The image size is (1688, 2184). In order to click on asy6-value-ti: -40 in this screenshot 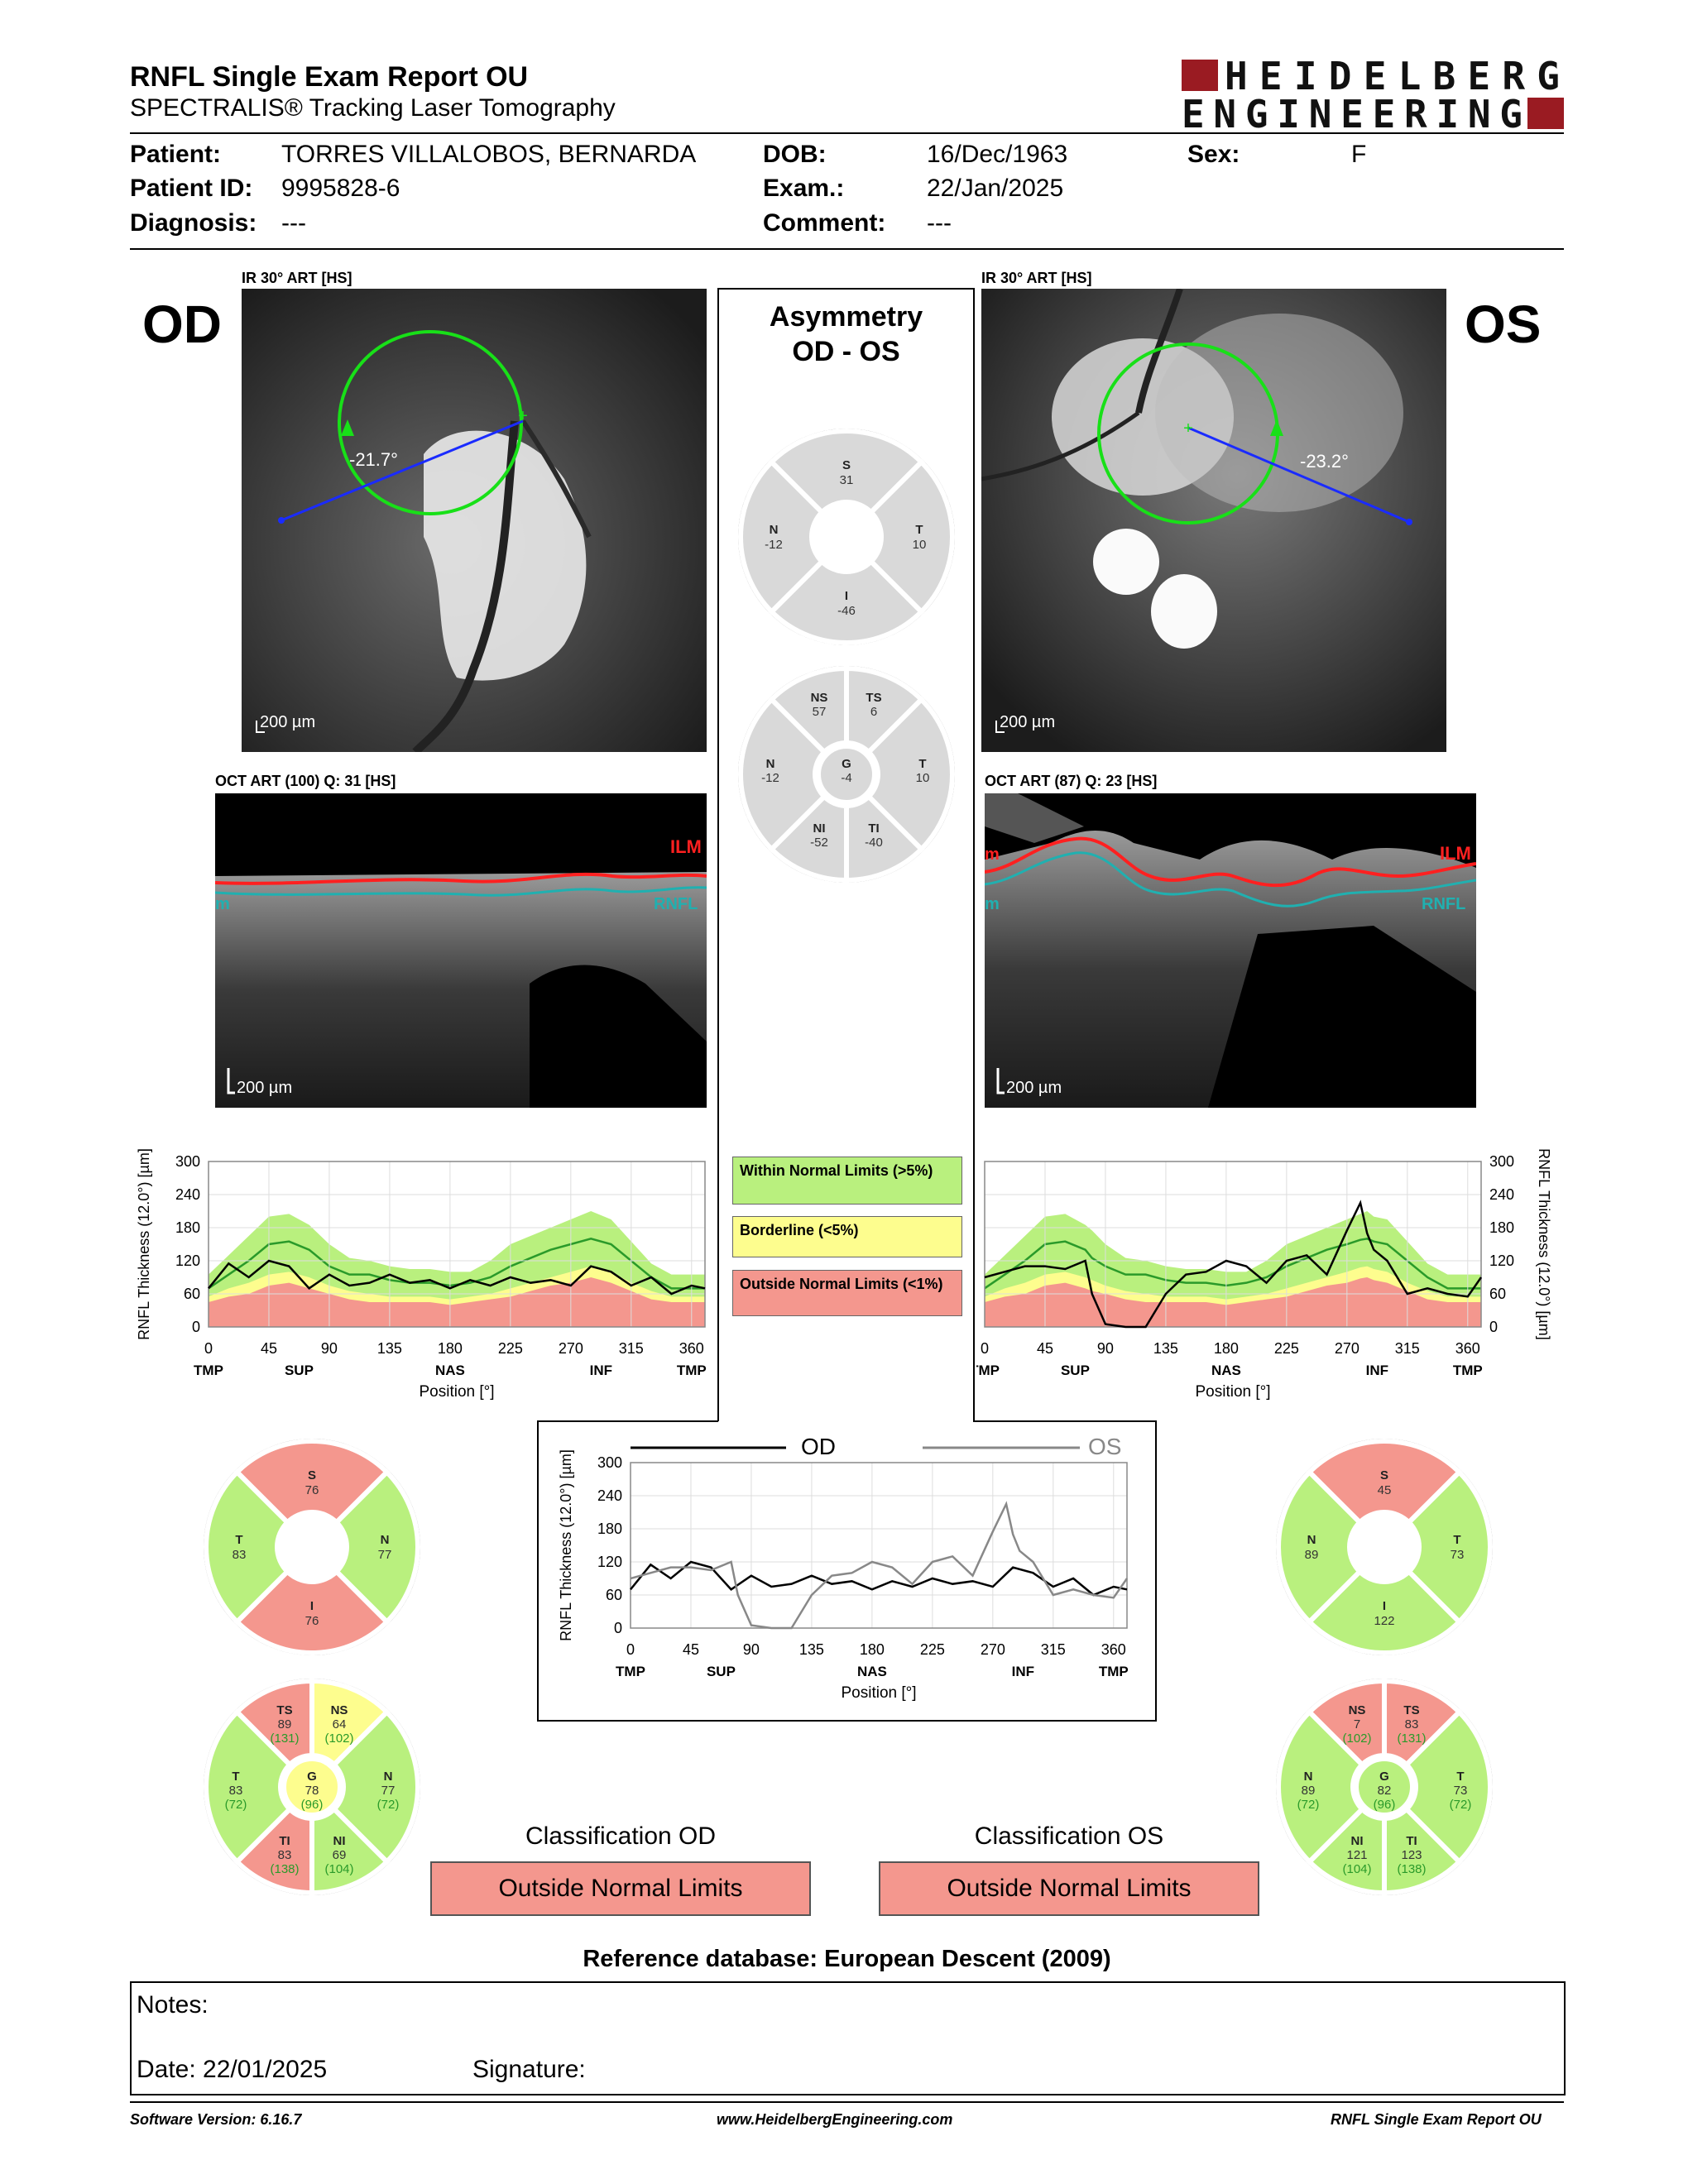, I will do `click(874, 843)`.